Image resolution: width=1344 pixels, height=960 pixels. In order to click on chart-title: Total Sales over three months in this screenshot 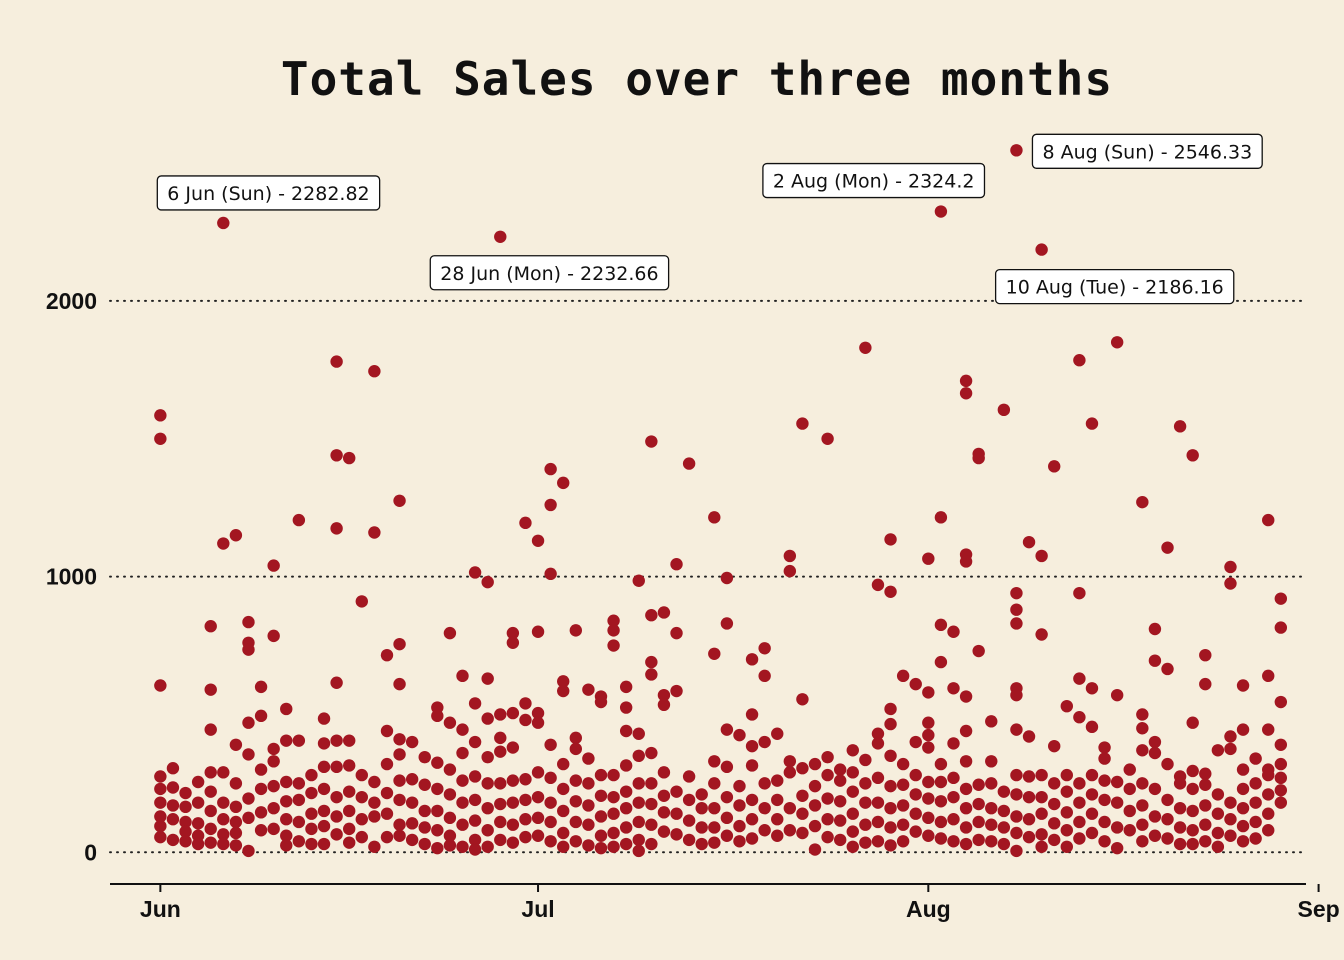, I will do `click(697, 79)`.